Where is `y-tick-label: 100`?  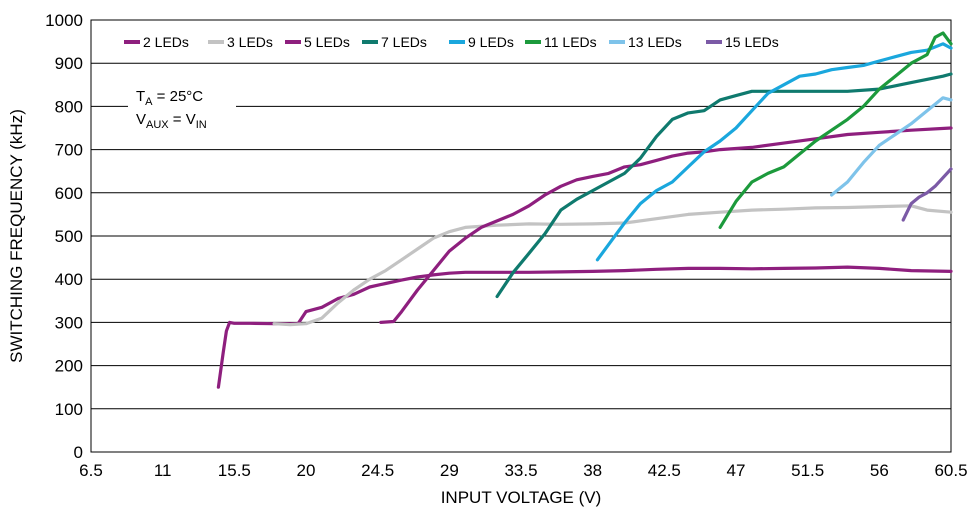
y-tick-label: 100 is located at coordinates (69, 409).